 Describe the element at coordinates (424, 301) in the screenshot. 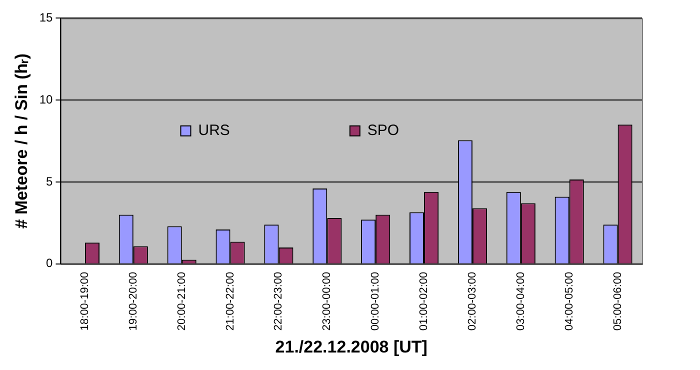

I see `x-tick-label: 01:00-02:00` at that location.